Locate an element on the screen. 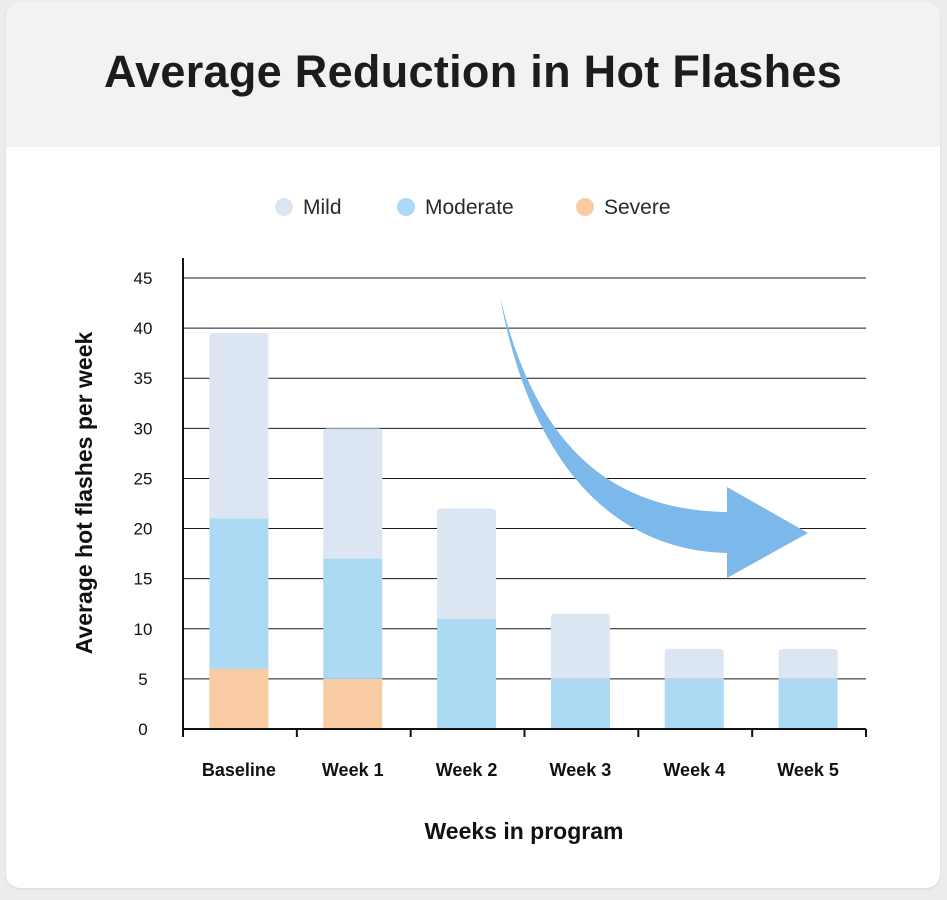  y-tick-label: 30 is located at coordinates (143, 428).